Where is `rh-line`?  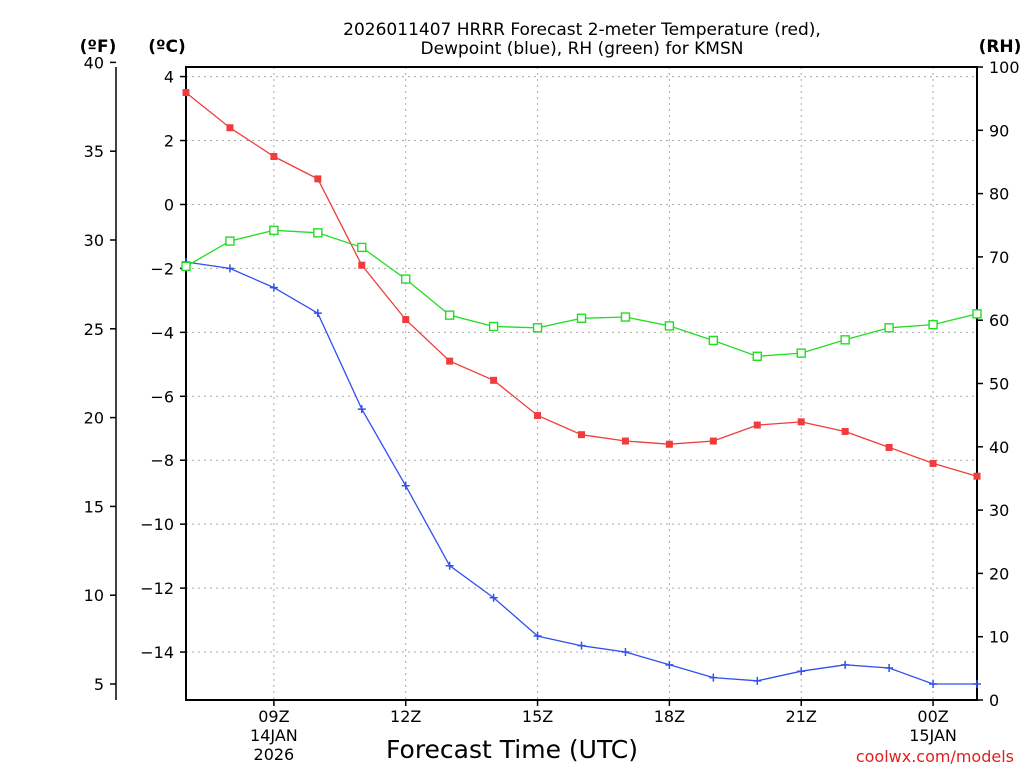 rh-line is located at coordinates (581, 293).